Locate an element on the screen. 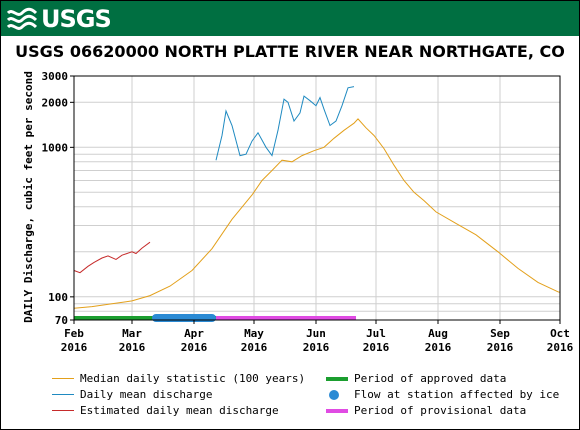 This screenshot has width=580, height=430. y-tick-label: 3000 is located at coordinates (55, 76).